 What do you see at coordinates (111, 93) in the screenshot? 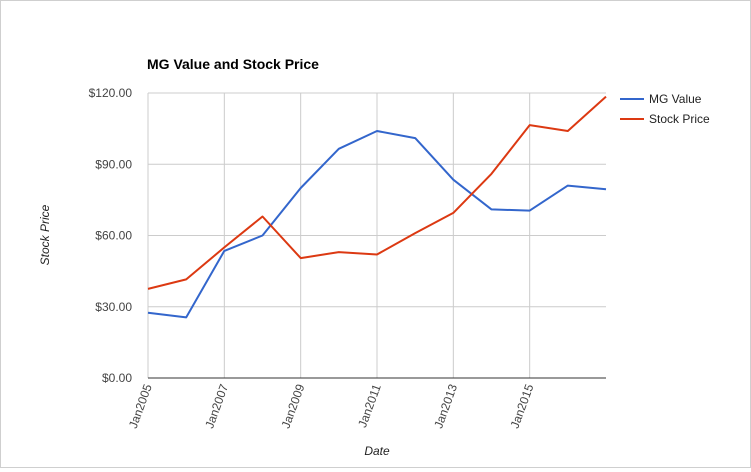
I see `y-tick-label: $120.00` at bounding box center [111, 93].